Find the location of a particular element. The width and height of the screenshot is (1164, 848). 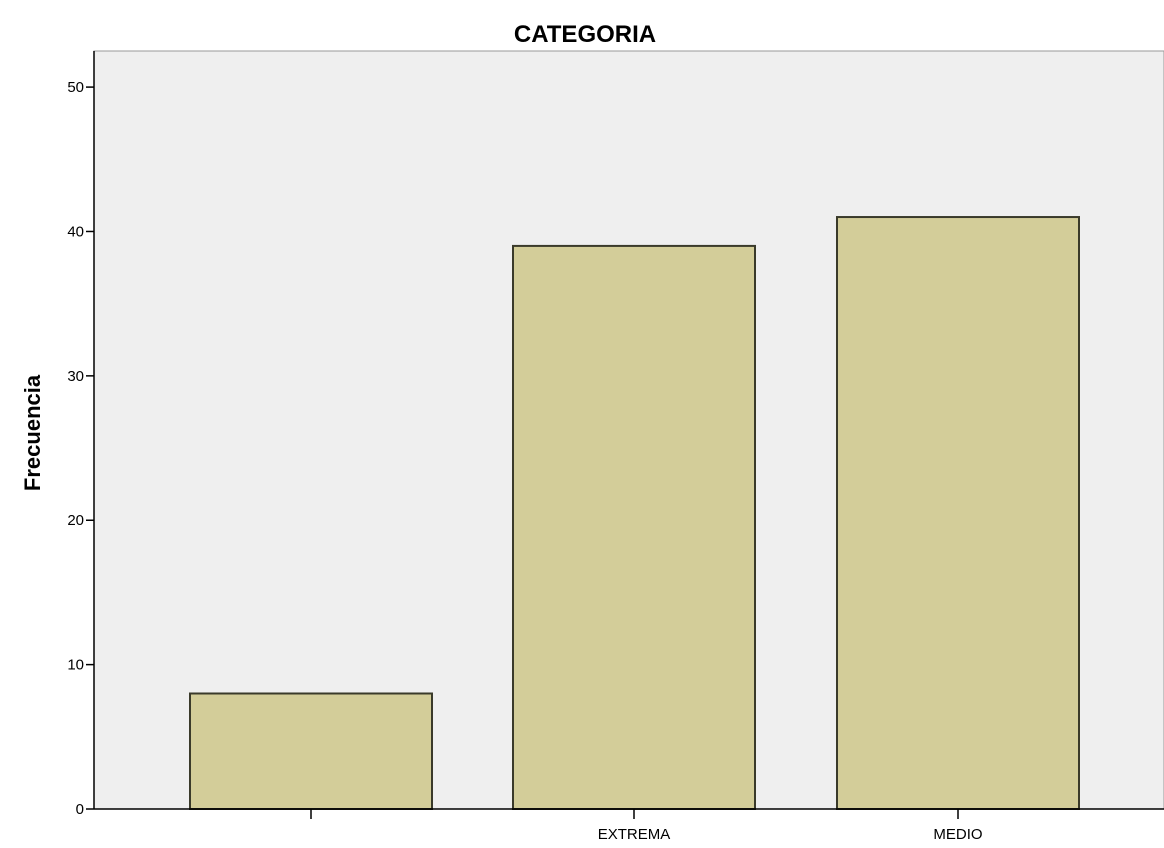

bar-extrema is located at coordinates (634, 527).